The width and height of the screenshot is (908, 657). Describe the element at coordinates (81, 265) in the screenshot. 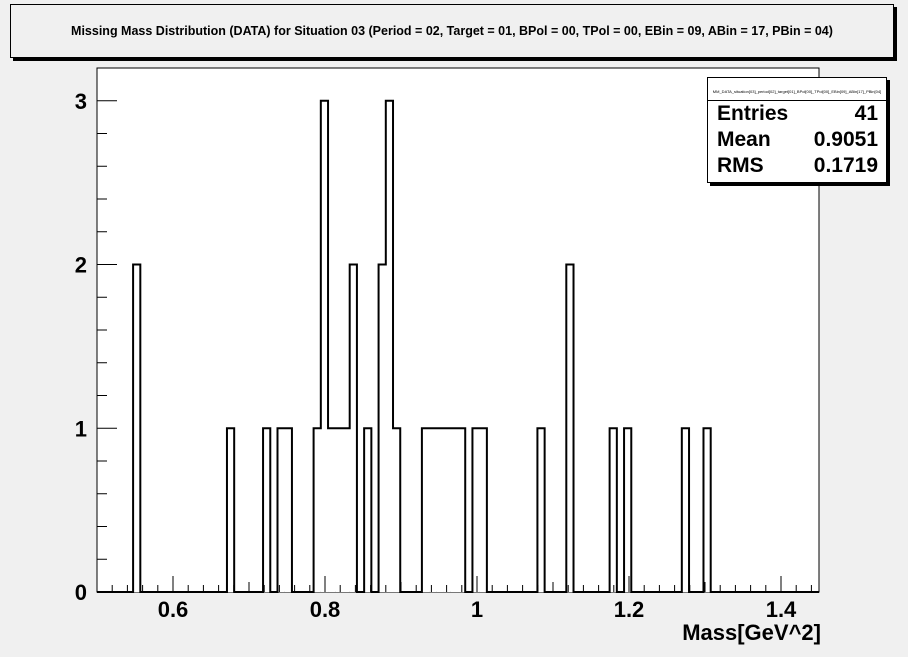

I see `y-tick-label: 2` at that location.